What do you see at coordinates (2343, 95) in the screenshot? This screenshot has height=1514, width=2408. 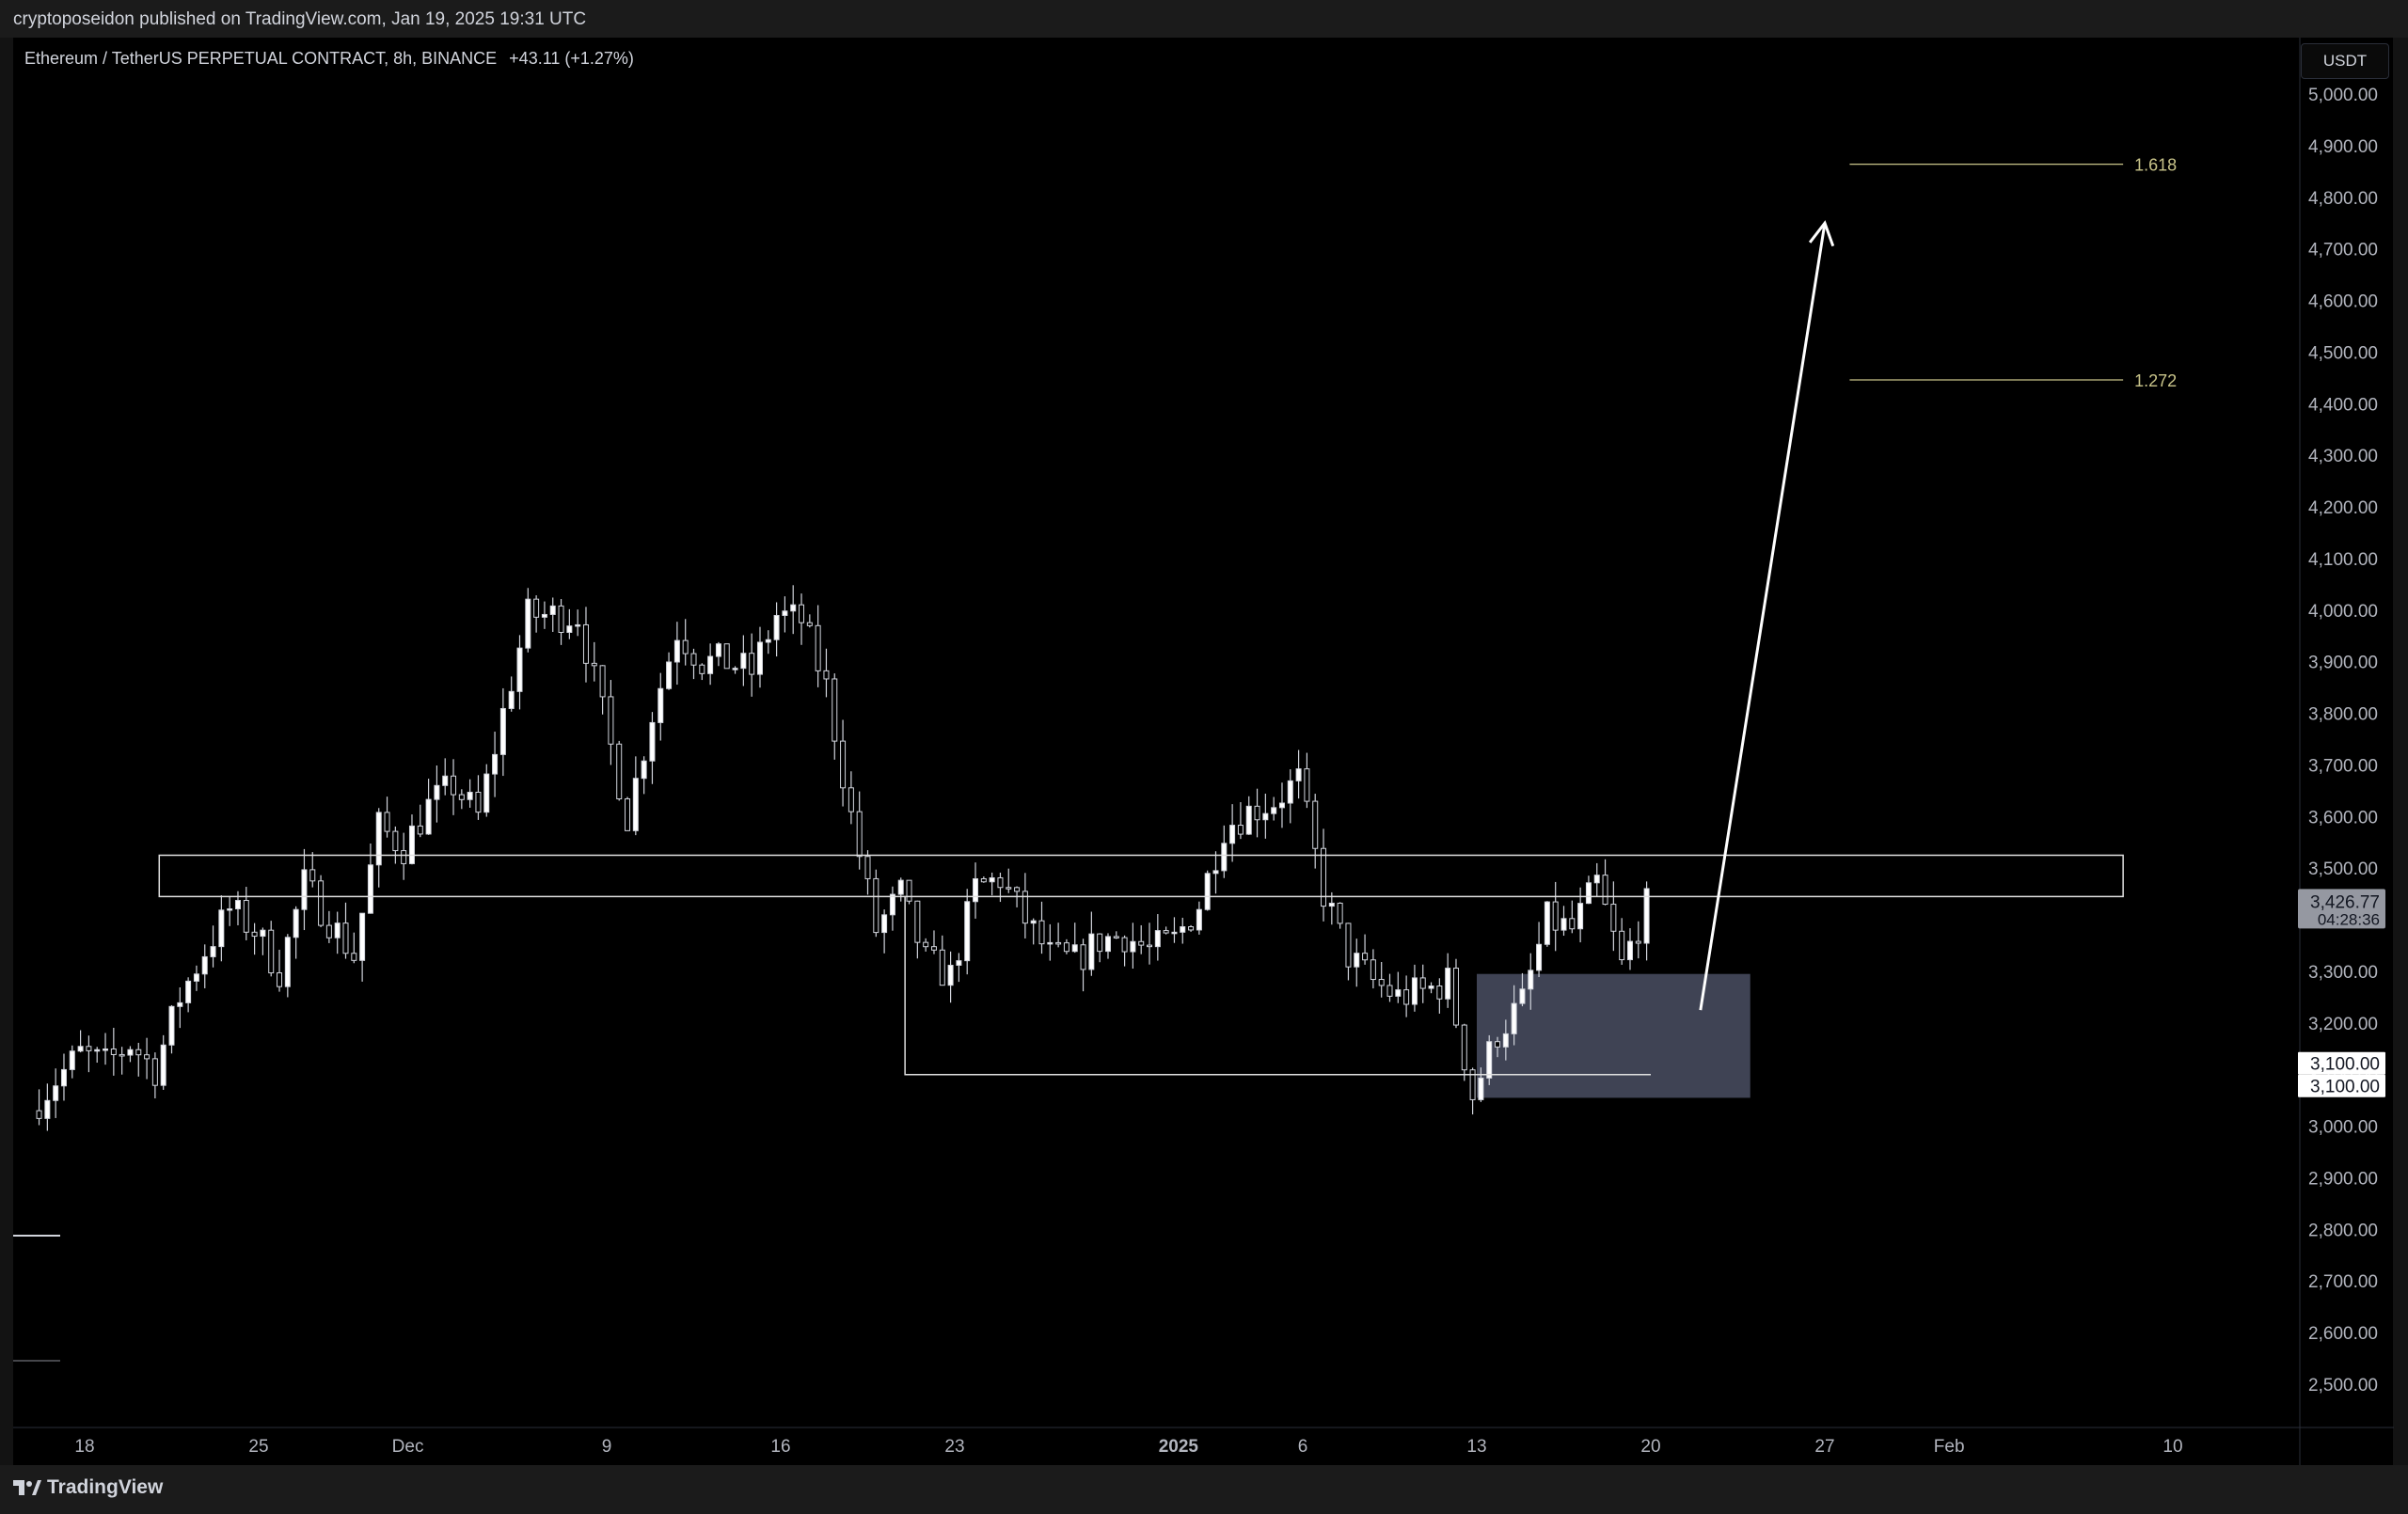 I see `price-tick-label: 5,000.00` at bounding box center [2343, 95].